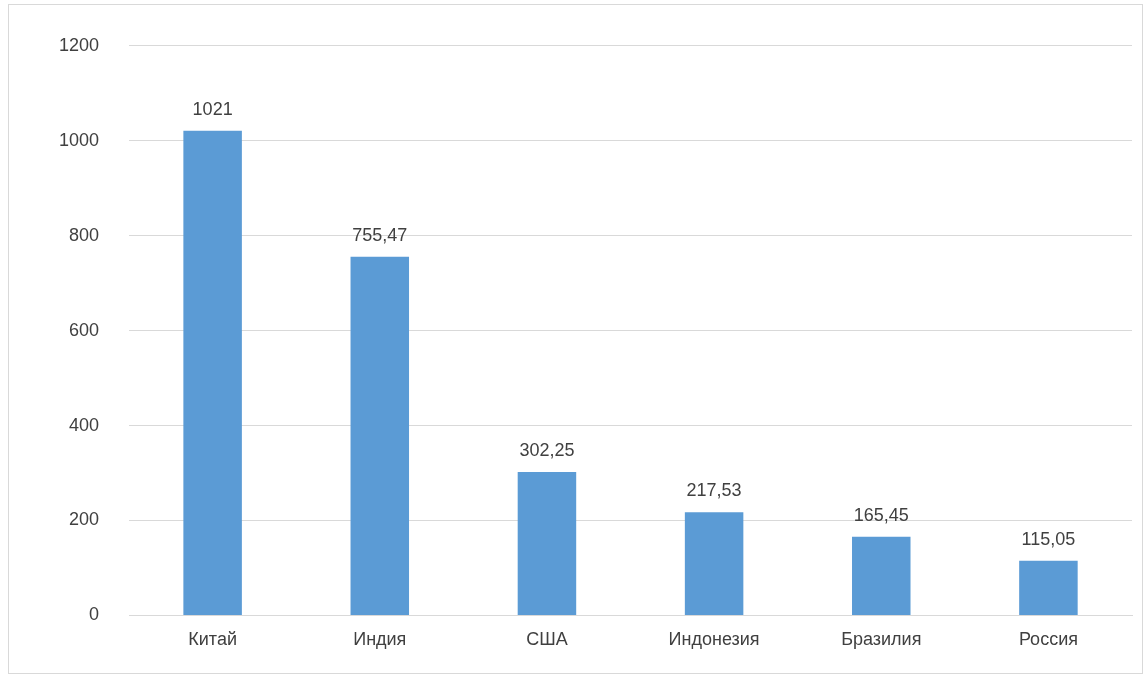  Describe the element at coordinates (84, 424) in the screenshot. I see `y-tick-label: 400` at that location.